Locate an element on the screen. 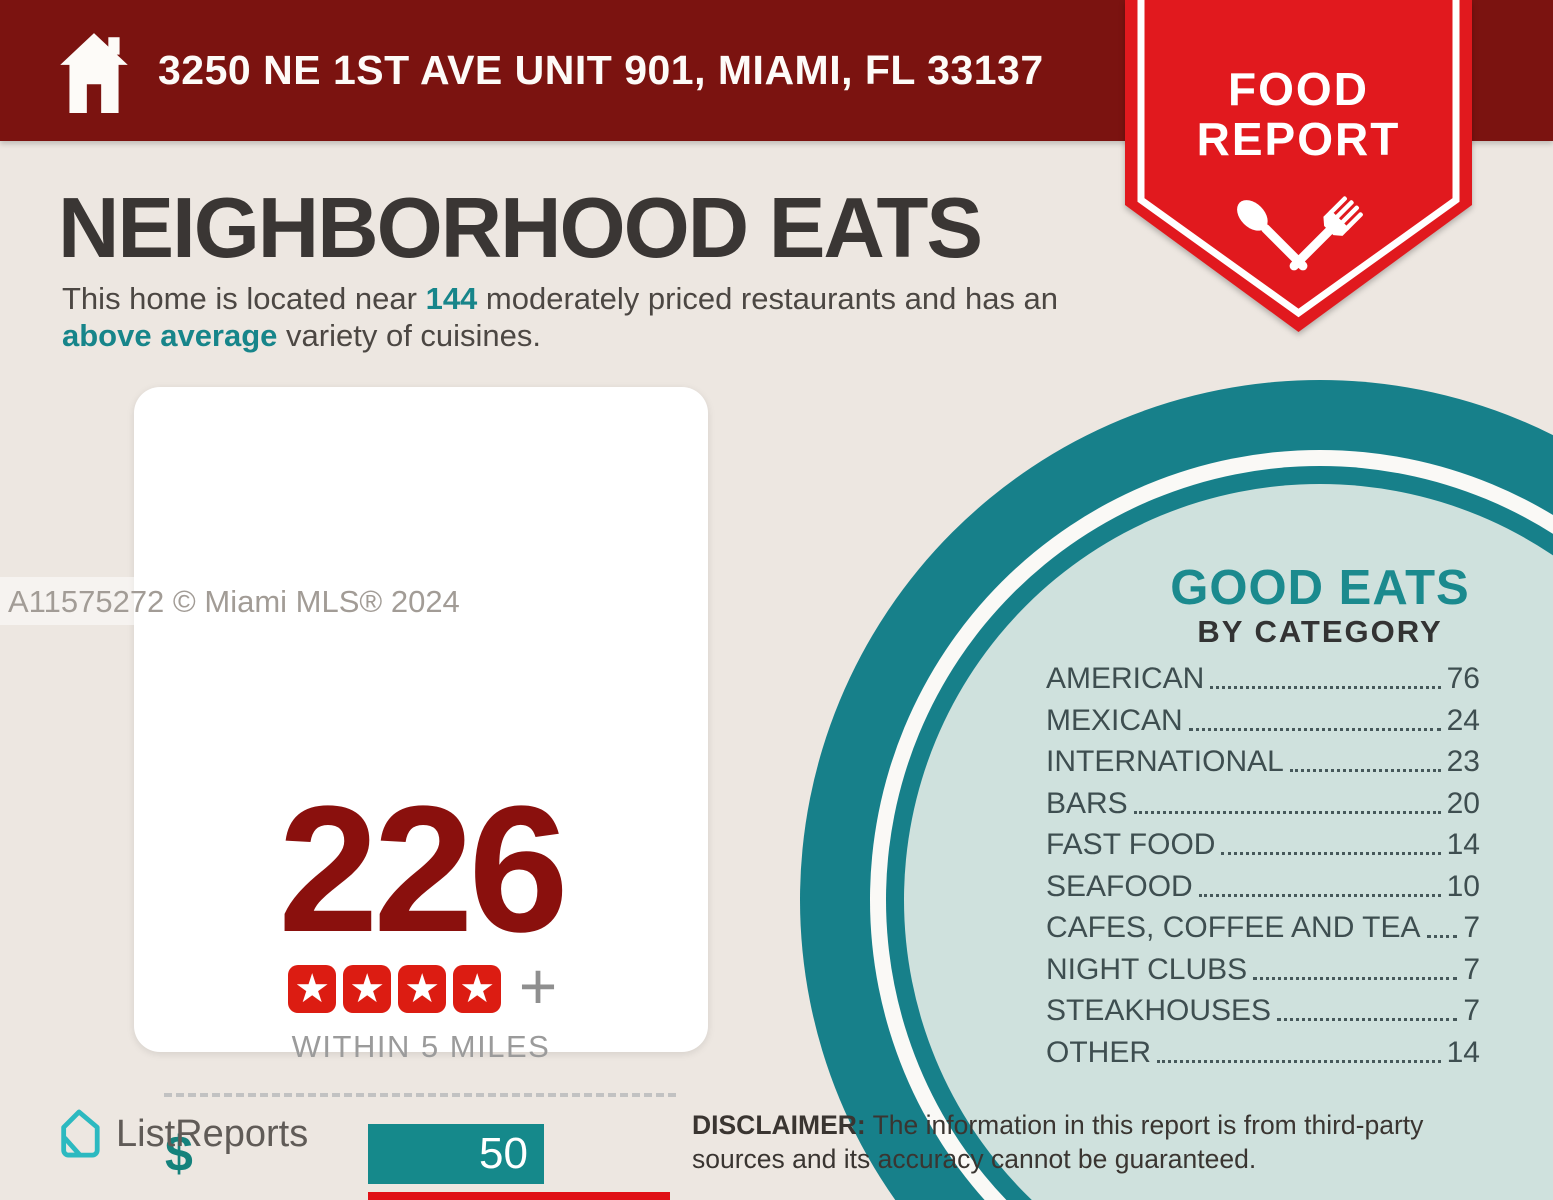 The height and width of the screenshot is (1200, 1553). bar-row: $ 50 is located at coordinates (436, 1154).